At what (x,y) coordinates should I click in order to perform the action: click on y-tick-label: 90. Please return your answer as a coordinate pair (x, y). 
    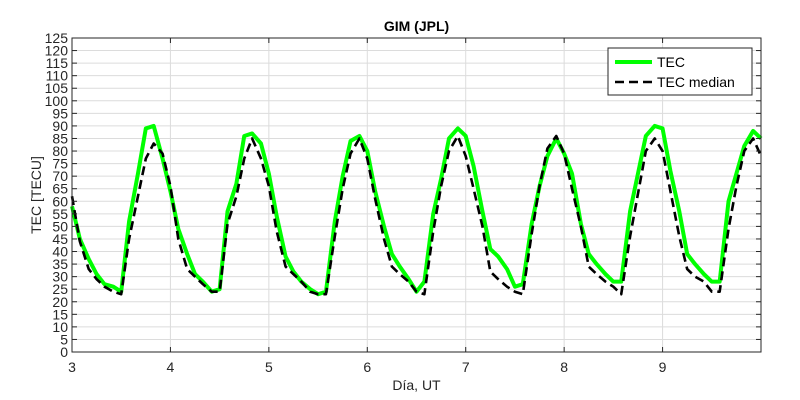
    Looking at the image, I should click on (60, 126).